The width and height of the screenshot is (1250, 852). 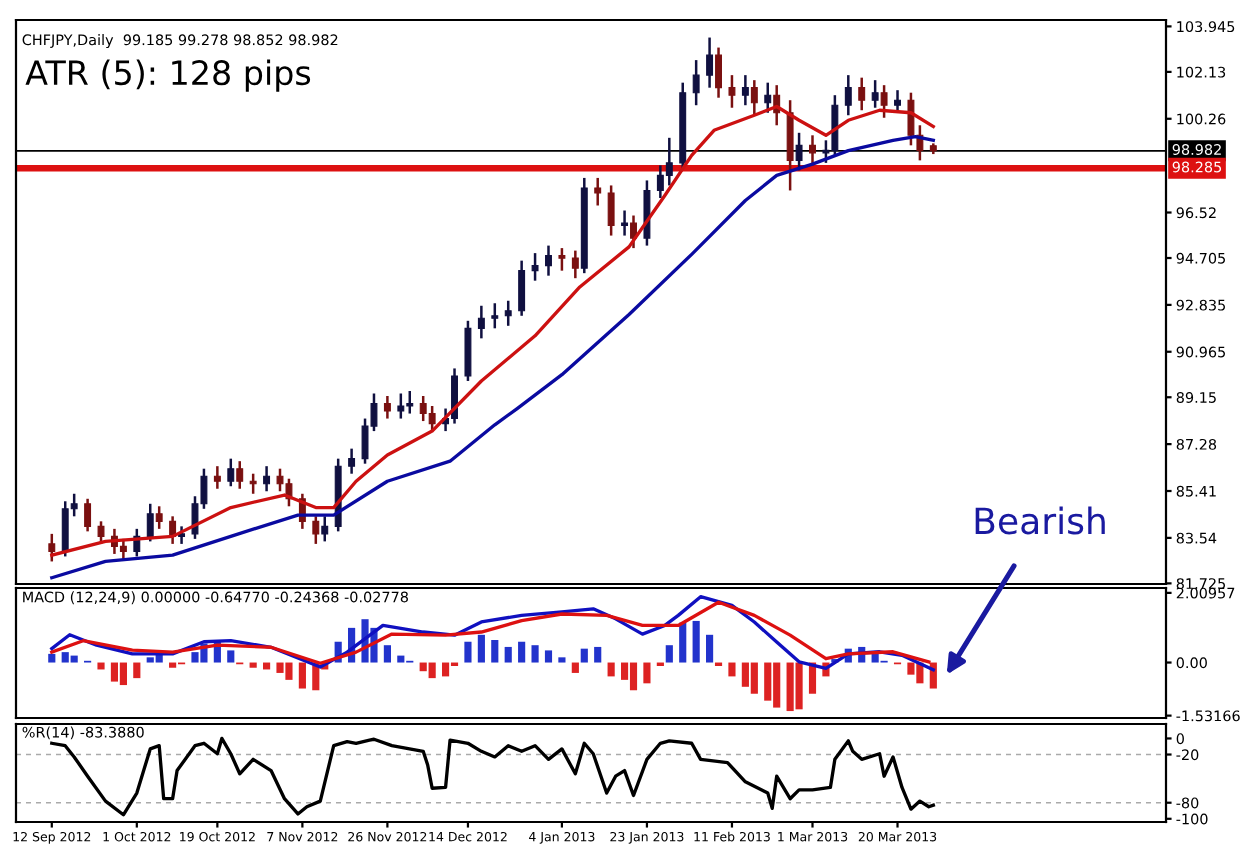 I want to click on annotation: ATR (5): 128 pips, so click(x=168, y=75).